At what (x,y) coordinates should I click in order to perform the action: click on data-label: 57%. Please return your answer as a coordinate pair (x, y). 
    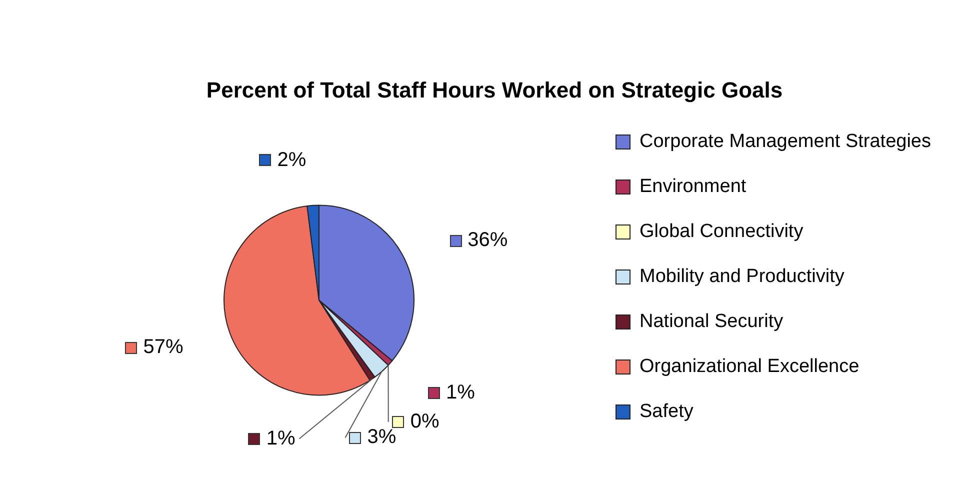
    Looking at the image, I should click on (163, 347).